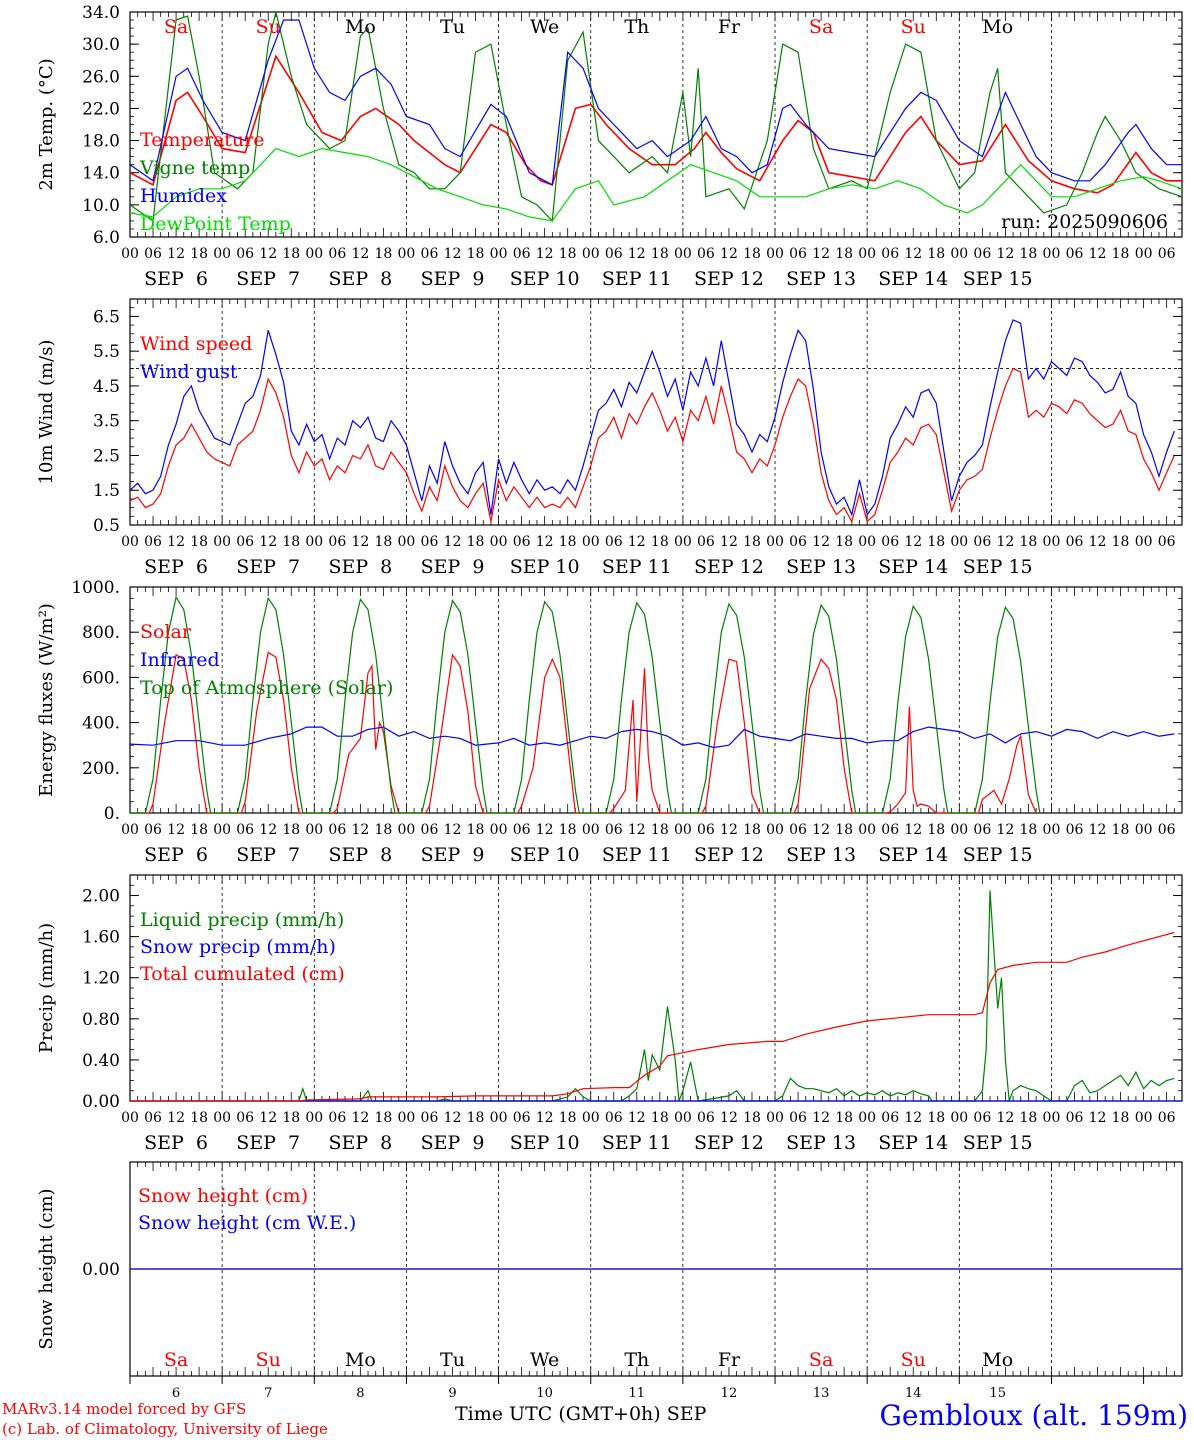 The width and height of the screenshot is (1194, 1440). I want to click on y-tick-label: 30.0, so click(101, 45).